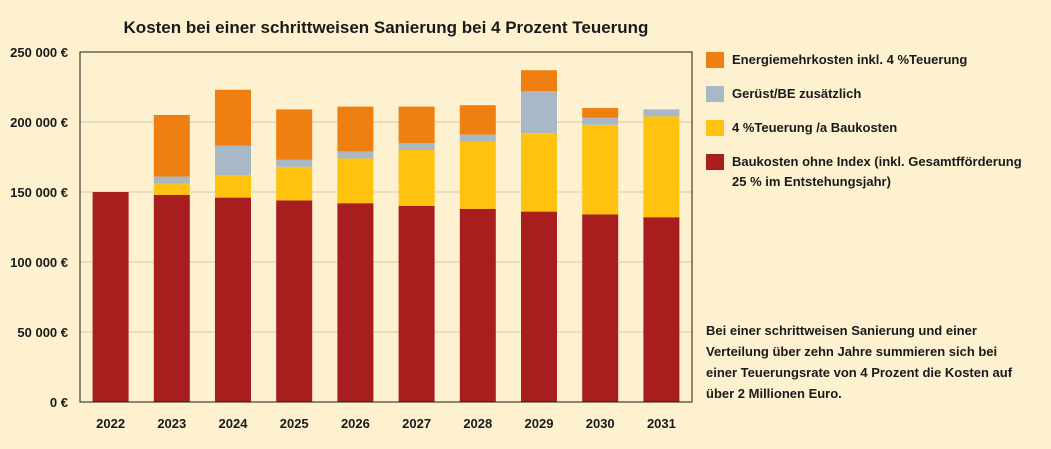 This screenshot has height=449, width=1051. Describe the element at coordinates (355, 181) in the screenshot. I see `bar-segment-inflation-2026` at that location.